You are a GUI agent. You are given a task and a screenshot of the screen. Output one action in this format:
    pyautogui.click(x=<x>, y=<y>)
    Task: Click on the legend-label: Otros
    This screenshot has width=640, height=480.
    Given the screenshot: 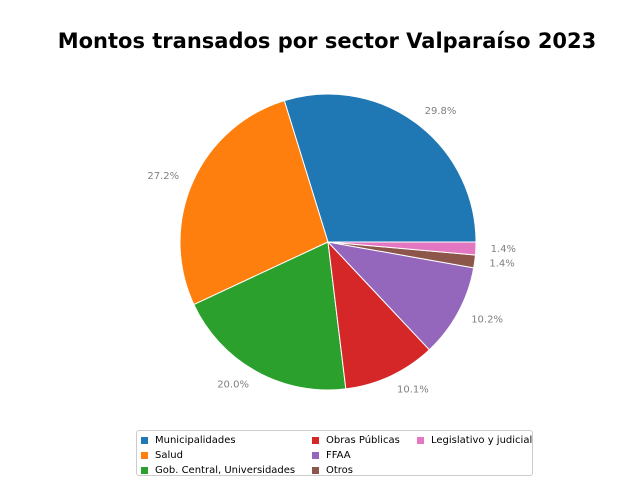 What is the action you would take?
    pyautogui.click(x=340, y=470)
    